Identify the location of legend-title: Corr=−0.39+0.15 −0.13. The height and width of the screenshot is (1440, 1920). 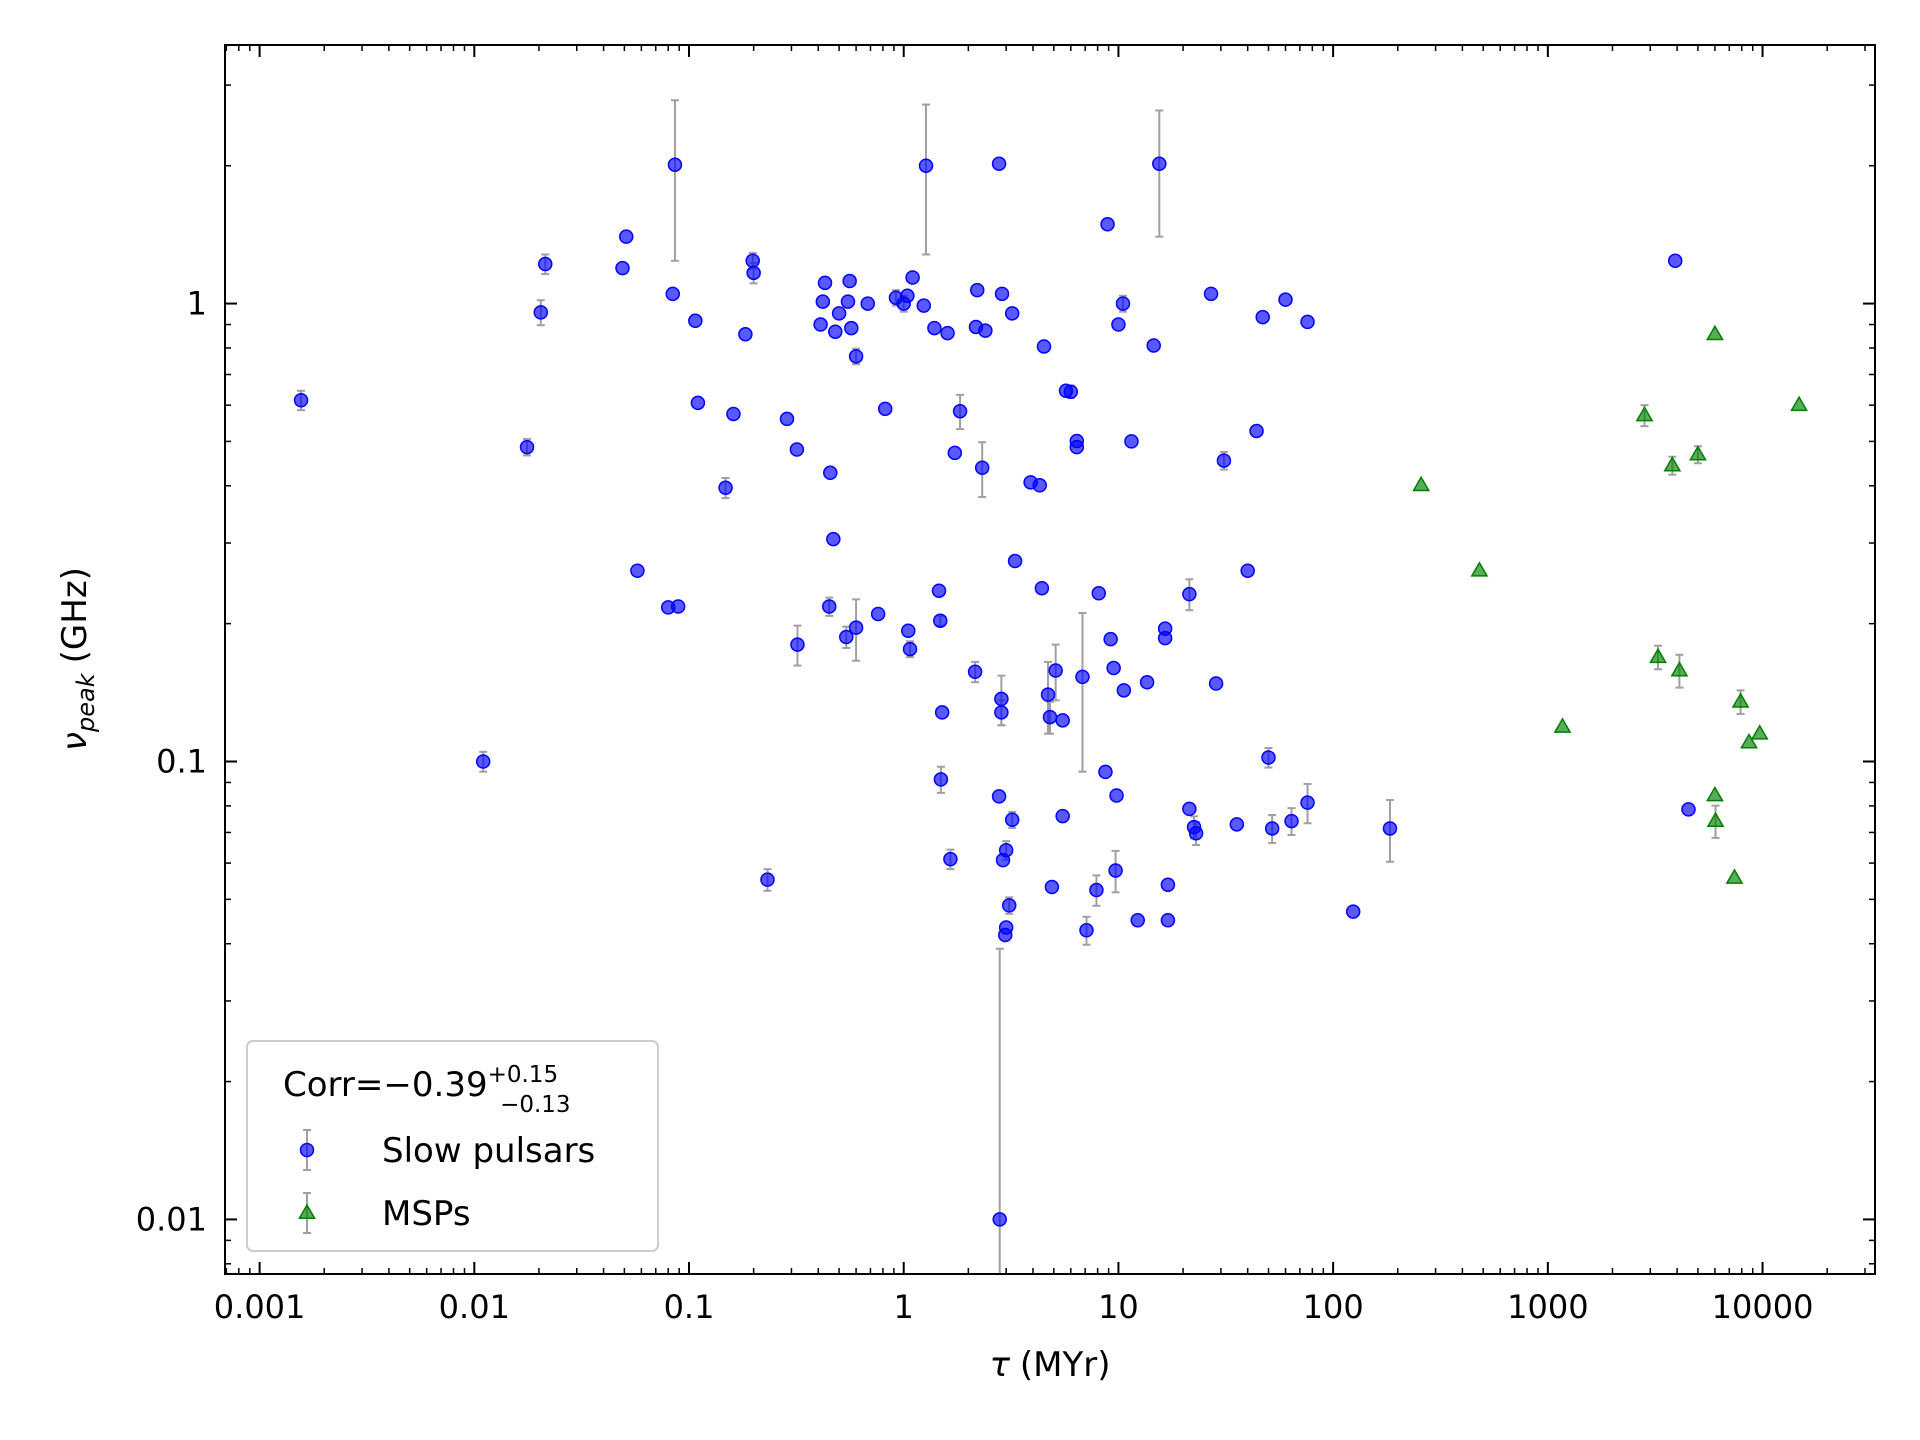
(427, 1090).